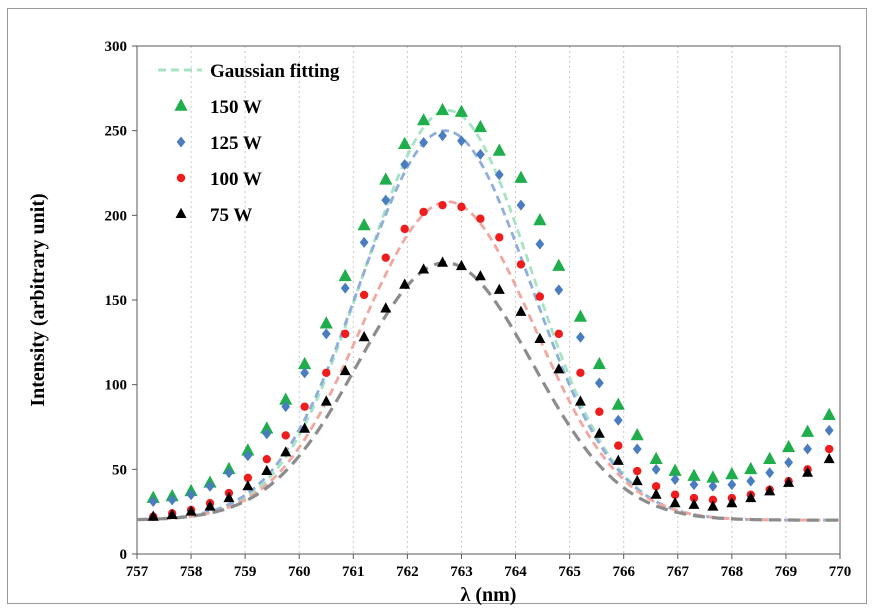  Describe the element at coordinates (299, 572) in the screenshot. I see `x-tick-label: 760` at that location.